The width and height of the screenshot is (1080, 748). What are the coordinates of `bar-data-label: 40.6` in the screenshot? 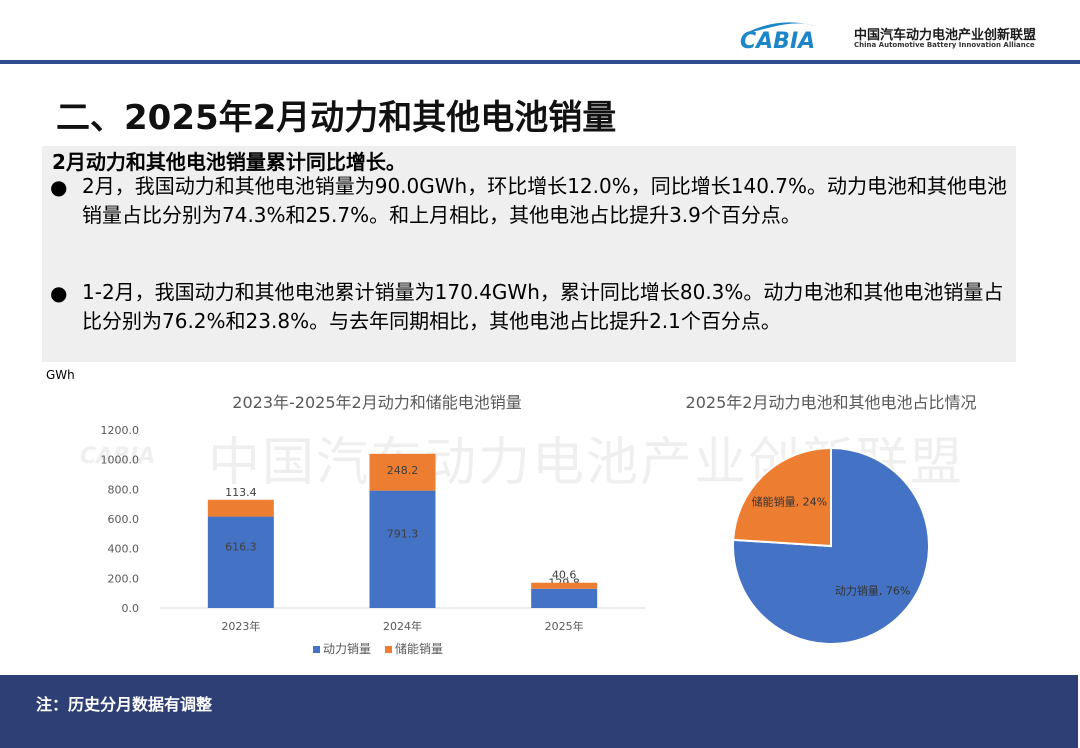 It's located at (564, 575).